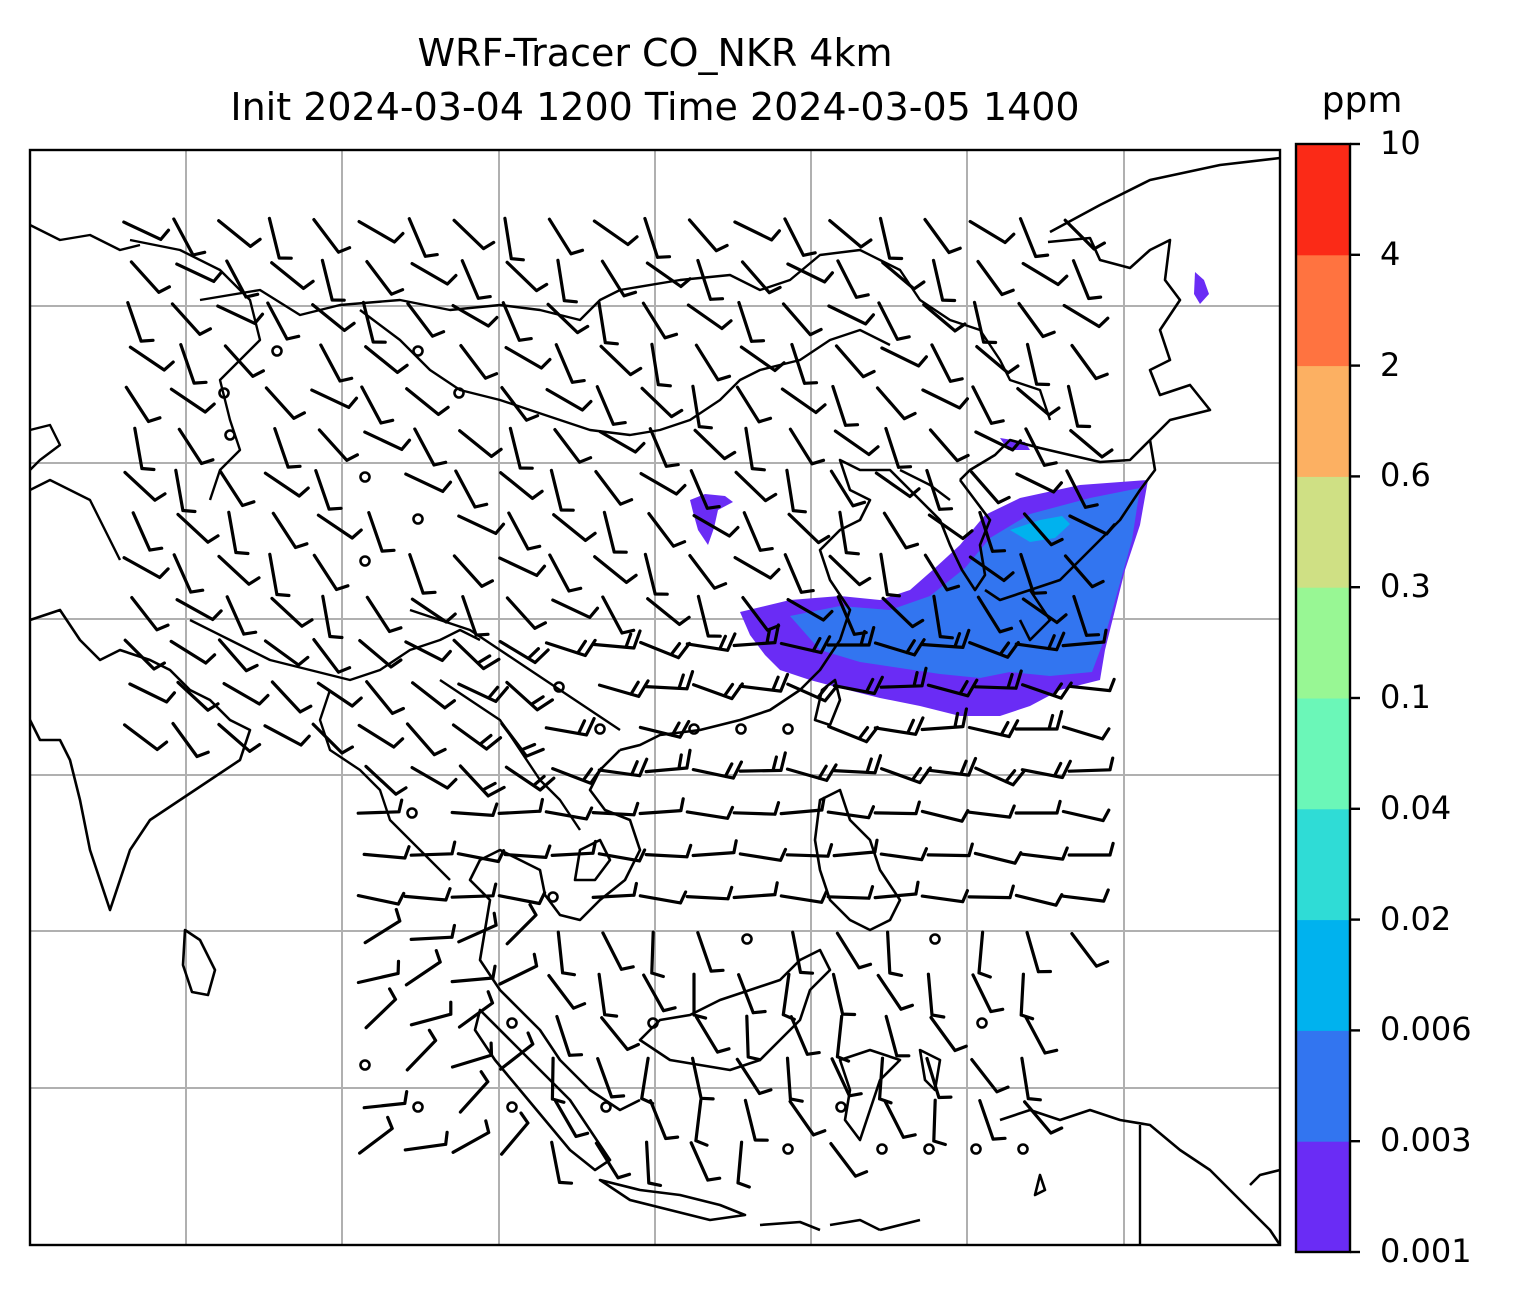 The height and width of the screenshot is (1306, 1528). Describe the element at coordinates (1020, 1200) in the screenshot. I see `coast-lesser-sunda` at that location.